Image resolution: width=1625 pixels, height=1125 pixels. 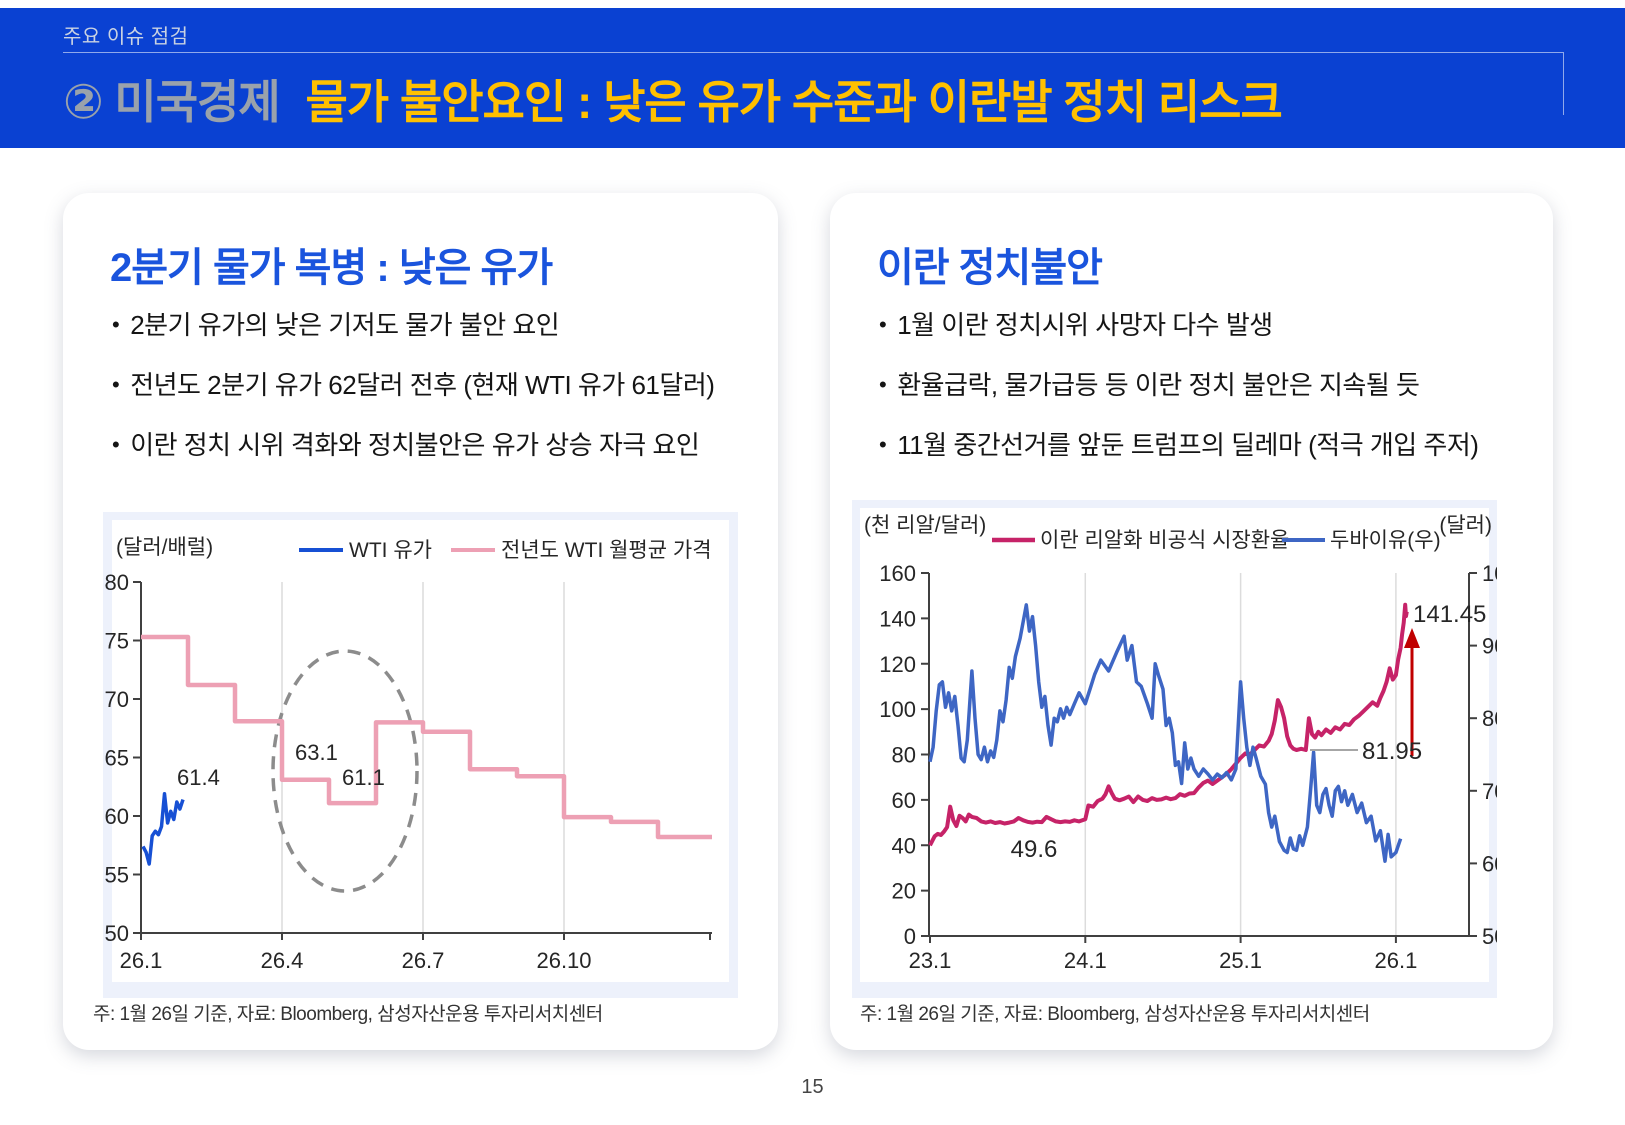 I want to click on bullet-item: 1월 이란 정치시위 사망자 다수 발생, so click(x=1178, y=323).